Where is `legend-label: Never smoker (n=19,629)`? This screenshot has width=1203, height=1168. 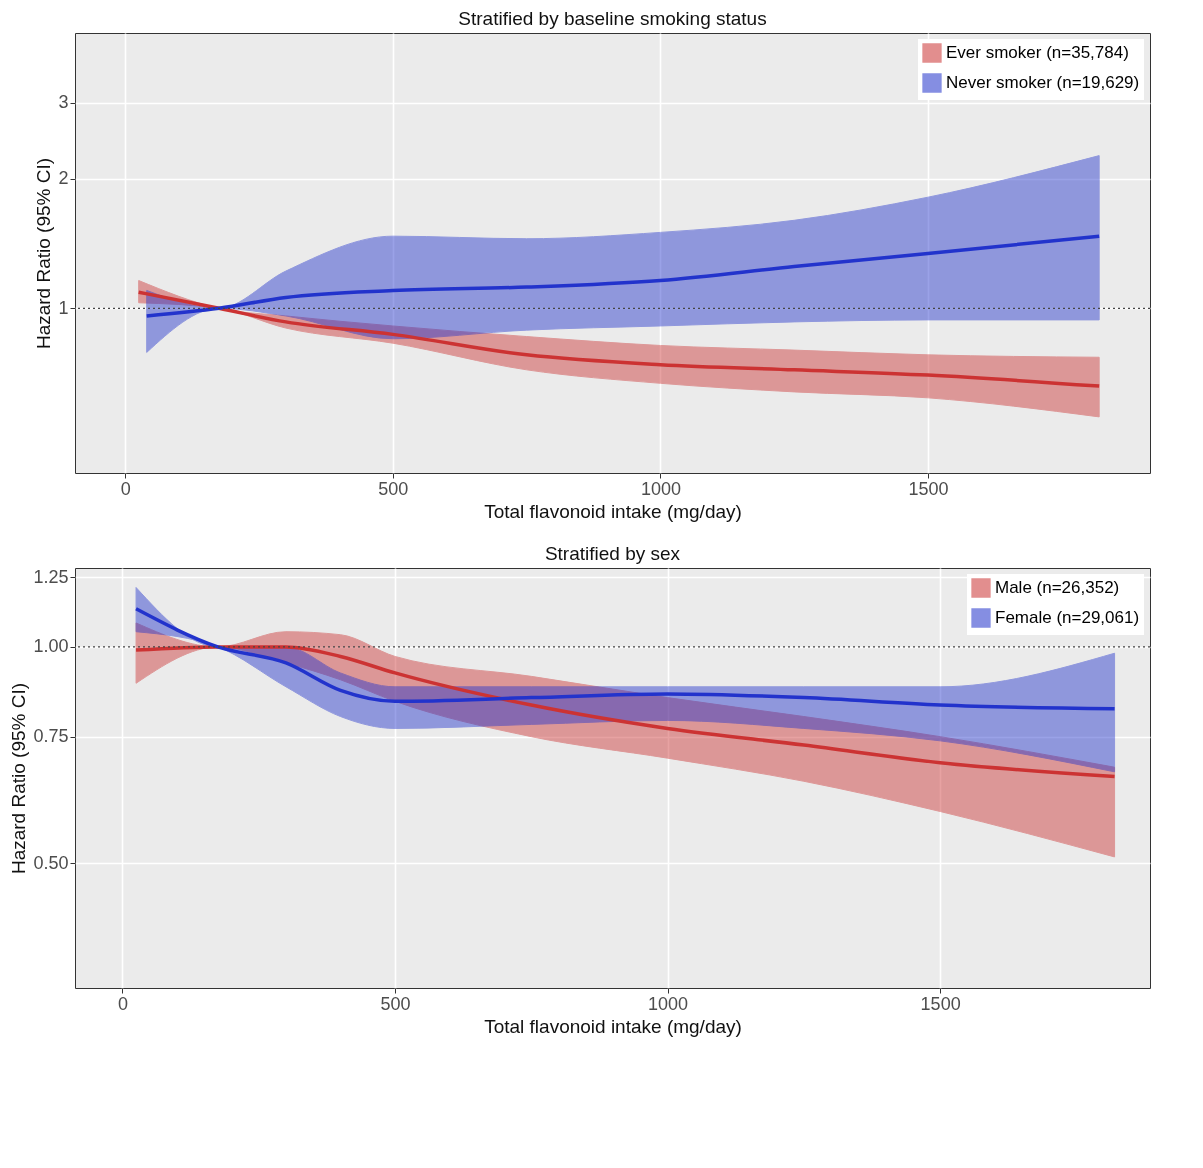
legend-label: Never smoker (n=19,629) is located at coordinates (1043, 82).